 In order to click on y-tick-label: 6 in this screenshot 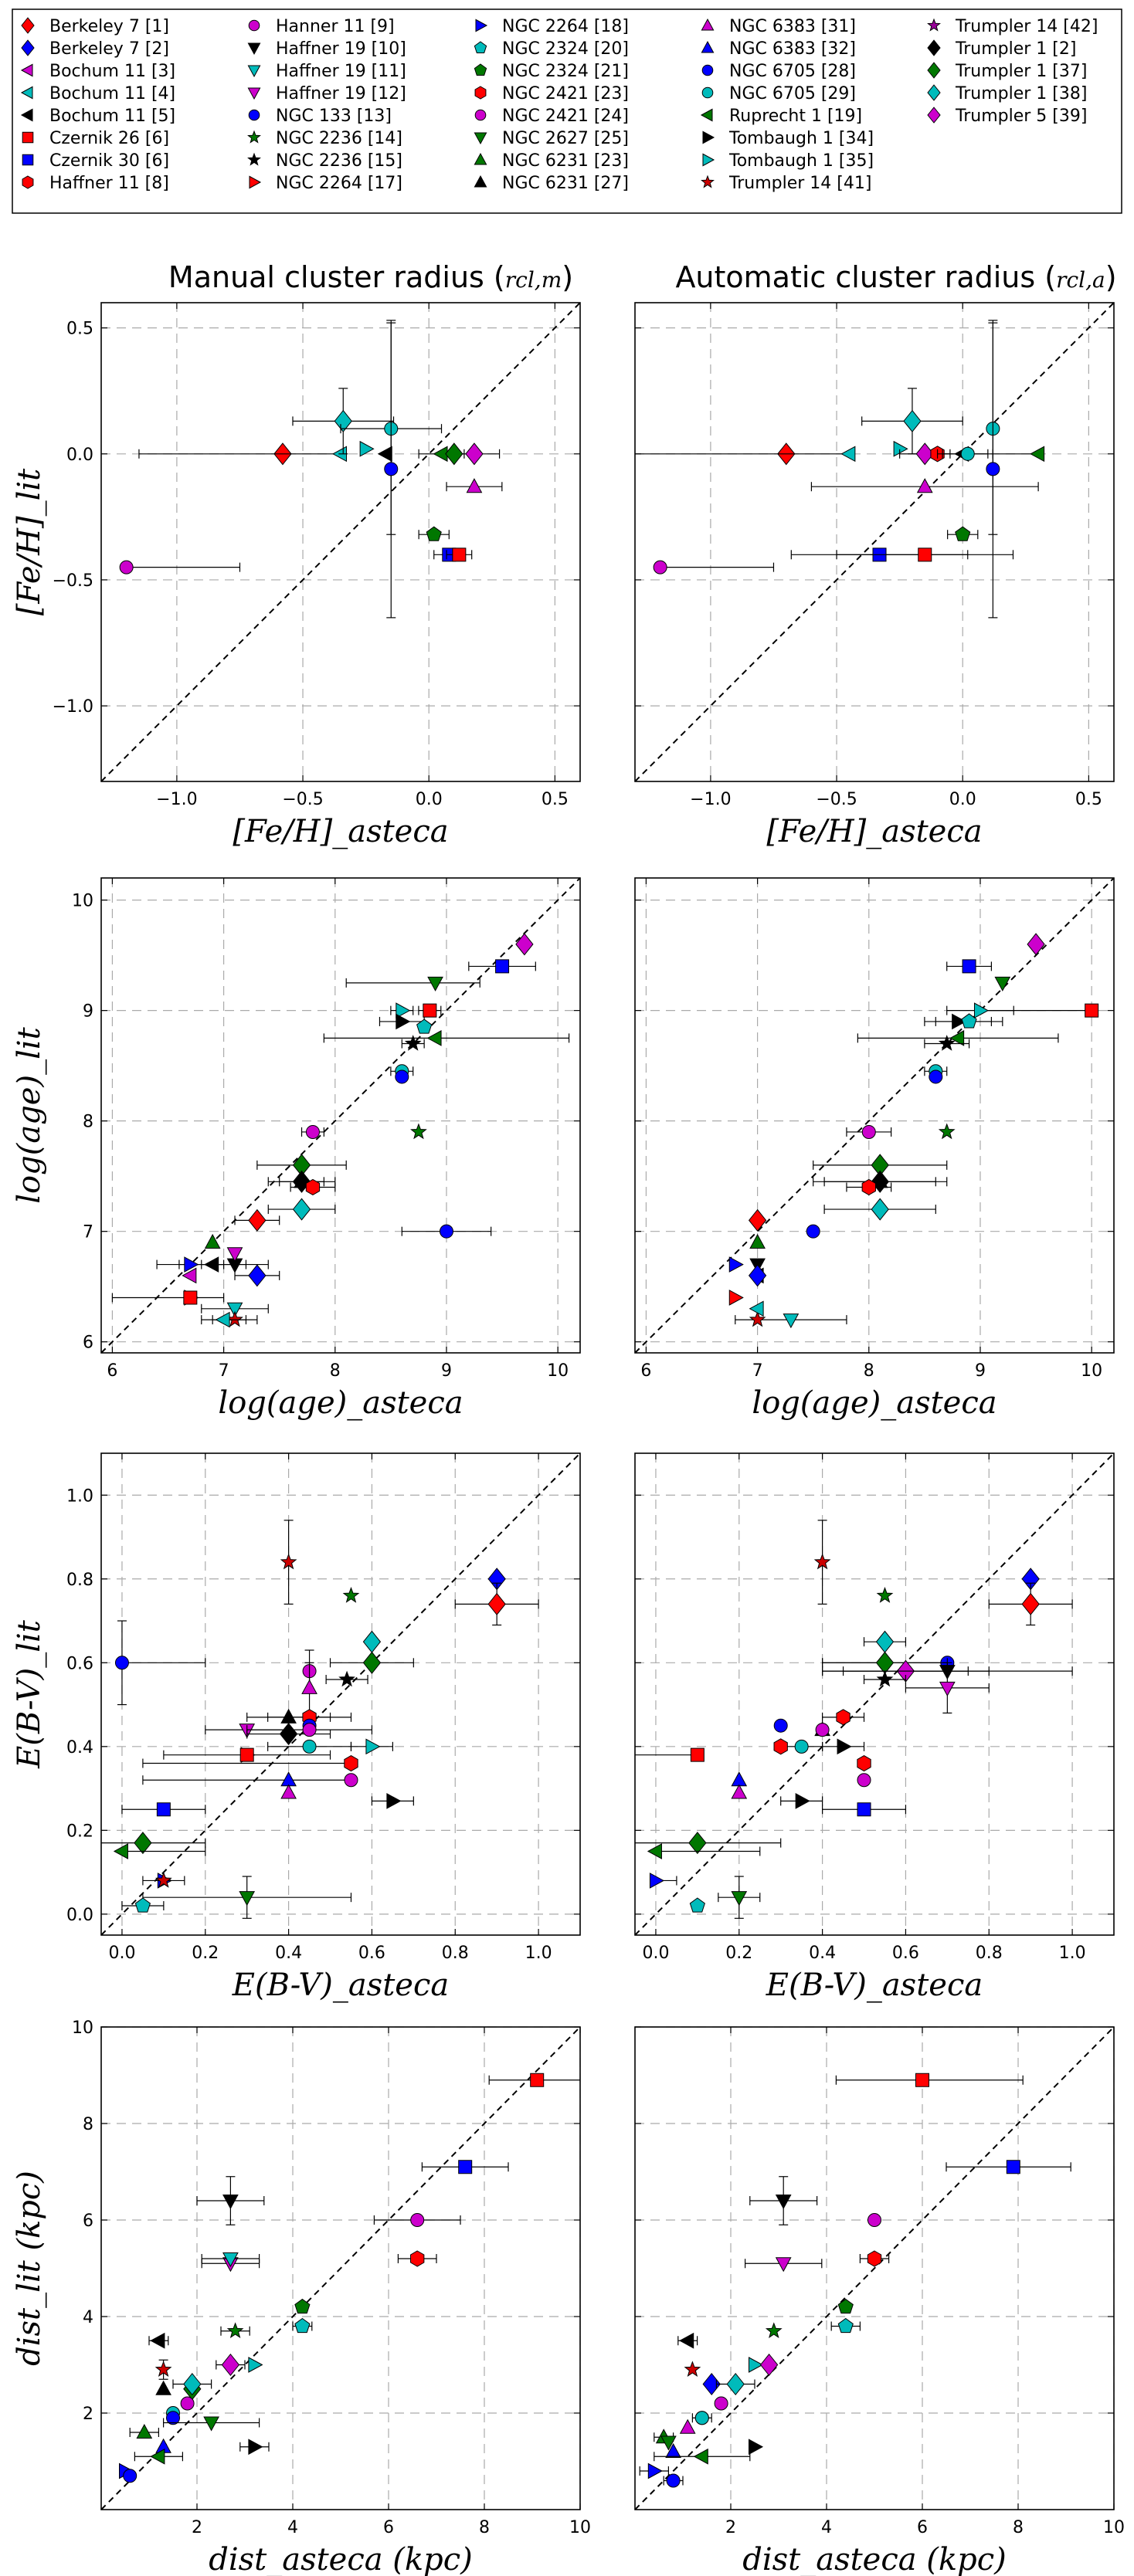, I will do `click(88, 1343)`.